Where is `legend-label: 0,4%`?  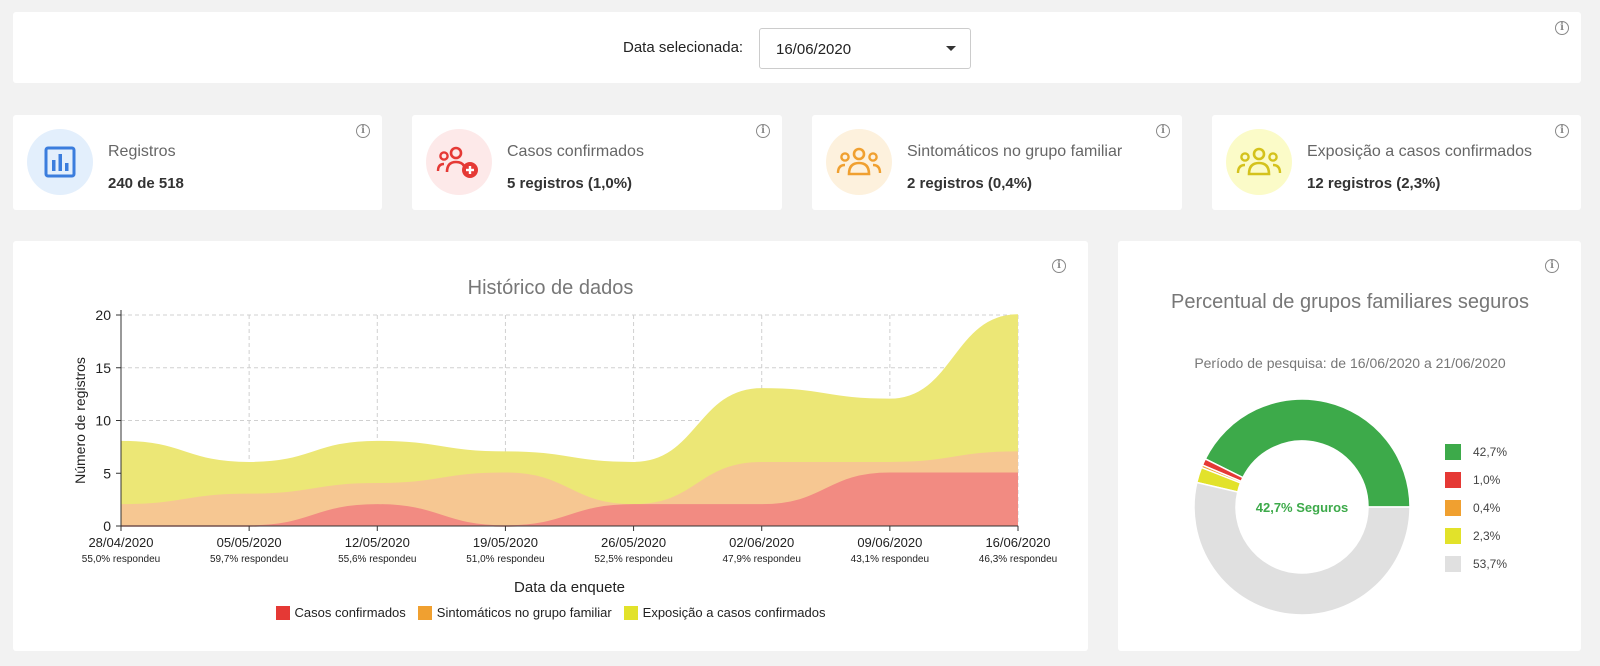 legend-label: 0,4% is located at coordinates (1487, 508).